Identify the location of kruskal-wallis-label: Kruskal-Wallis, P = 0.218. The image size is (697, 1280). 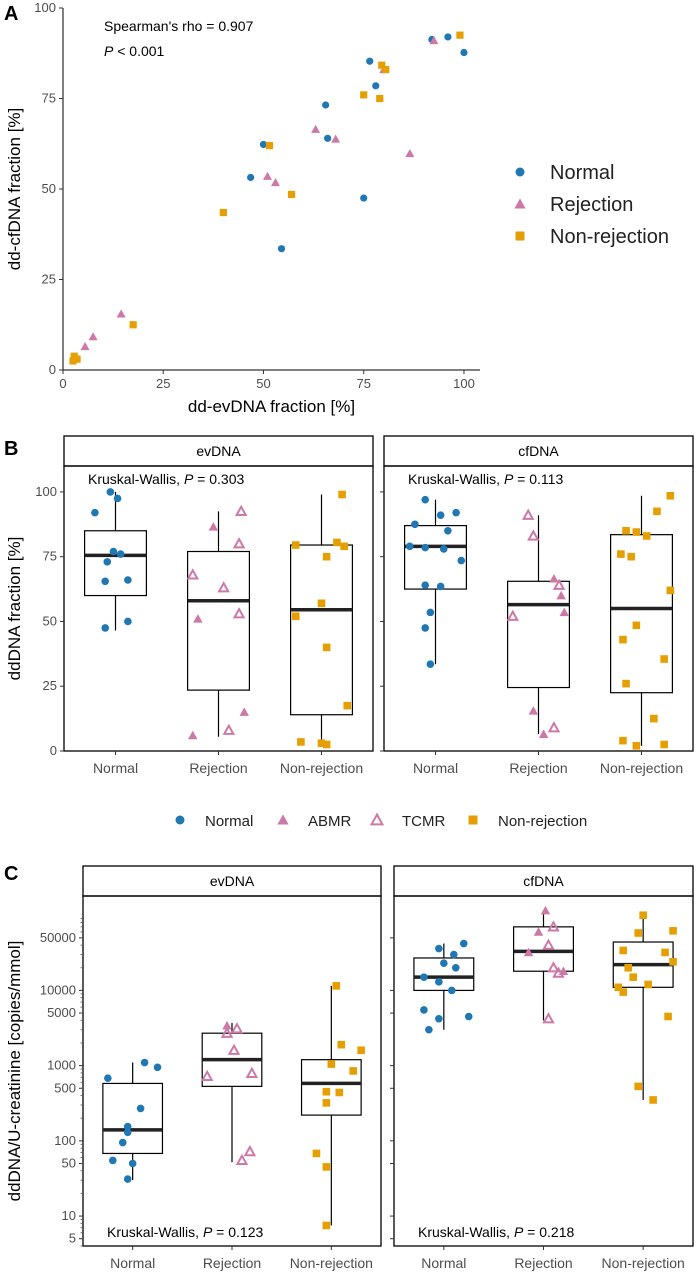
(496, 1232).